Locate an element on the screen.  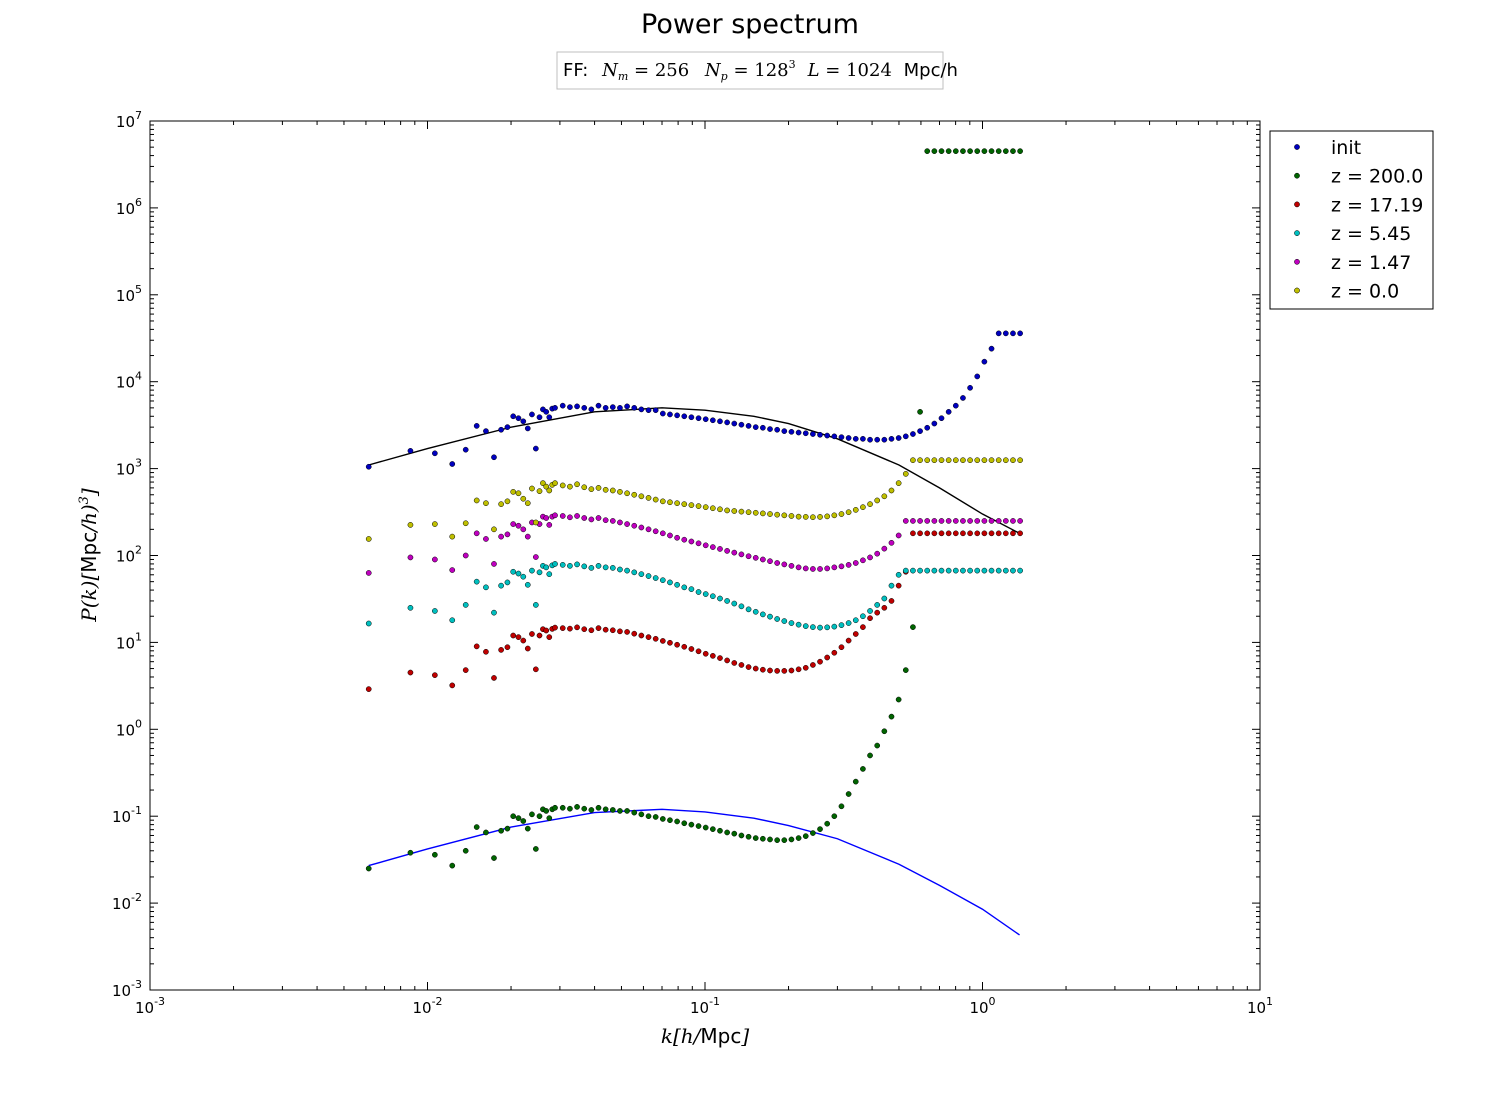
y-tick-label: 10³ is located at coordinates (129, 468).